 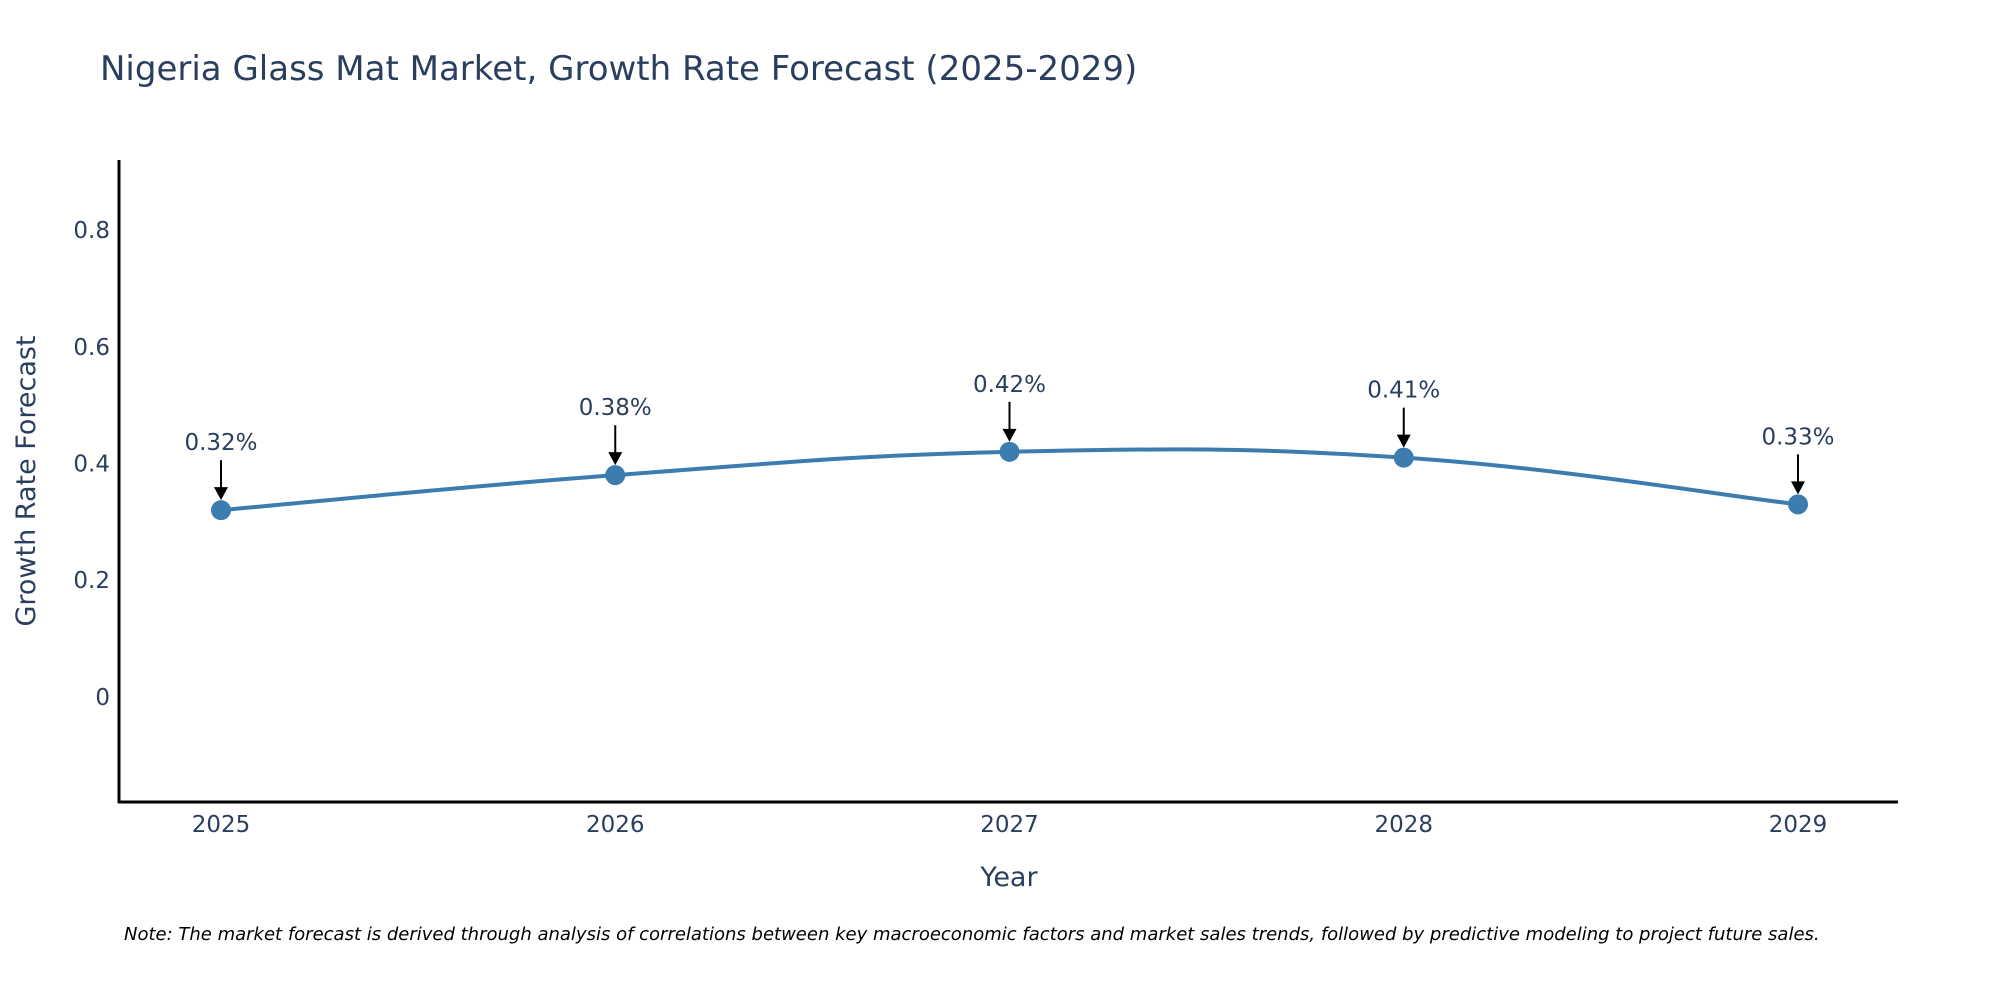 I want to click on x-axis-ticks: 2025 2026 2027 2028 2029, so click(x=1010, y=825).